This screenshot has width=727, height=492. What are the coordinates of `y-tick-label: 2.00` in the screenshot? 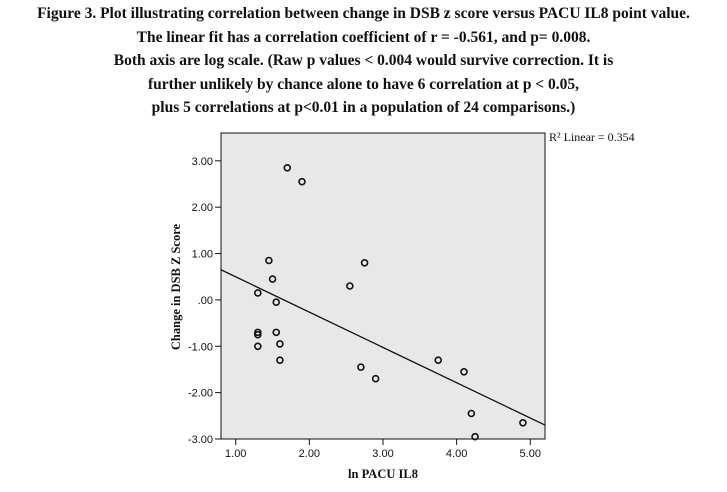 It's located at (202, 208).